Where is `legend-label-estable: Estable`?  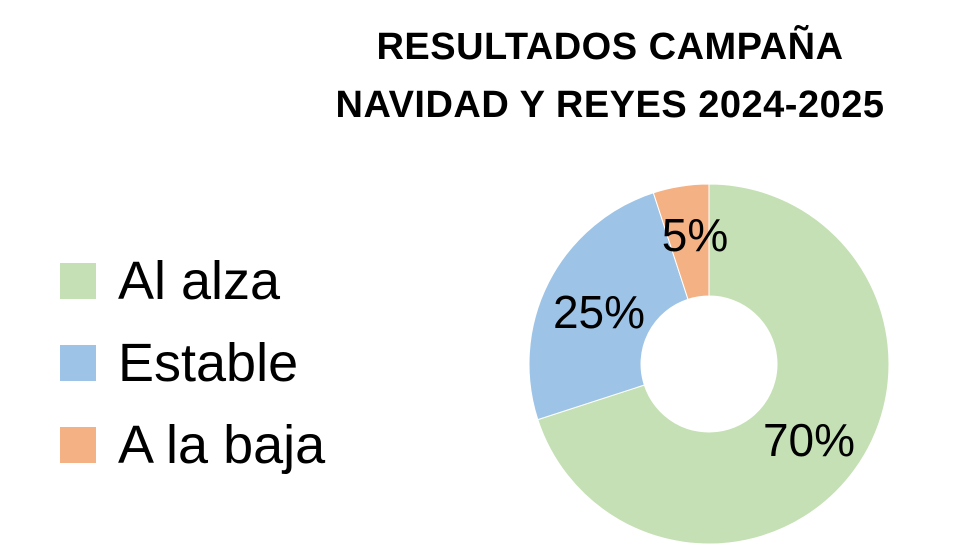
legend-label-estable: Estable is located at coordinates (208, 363).